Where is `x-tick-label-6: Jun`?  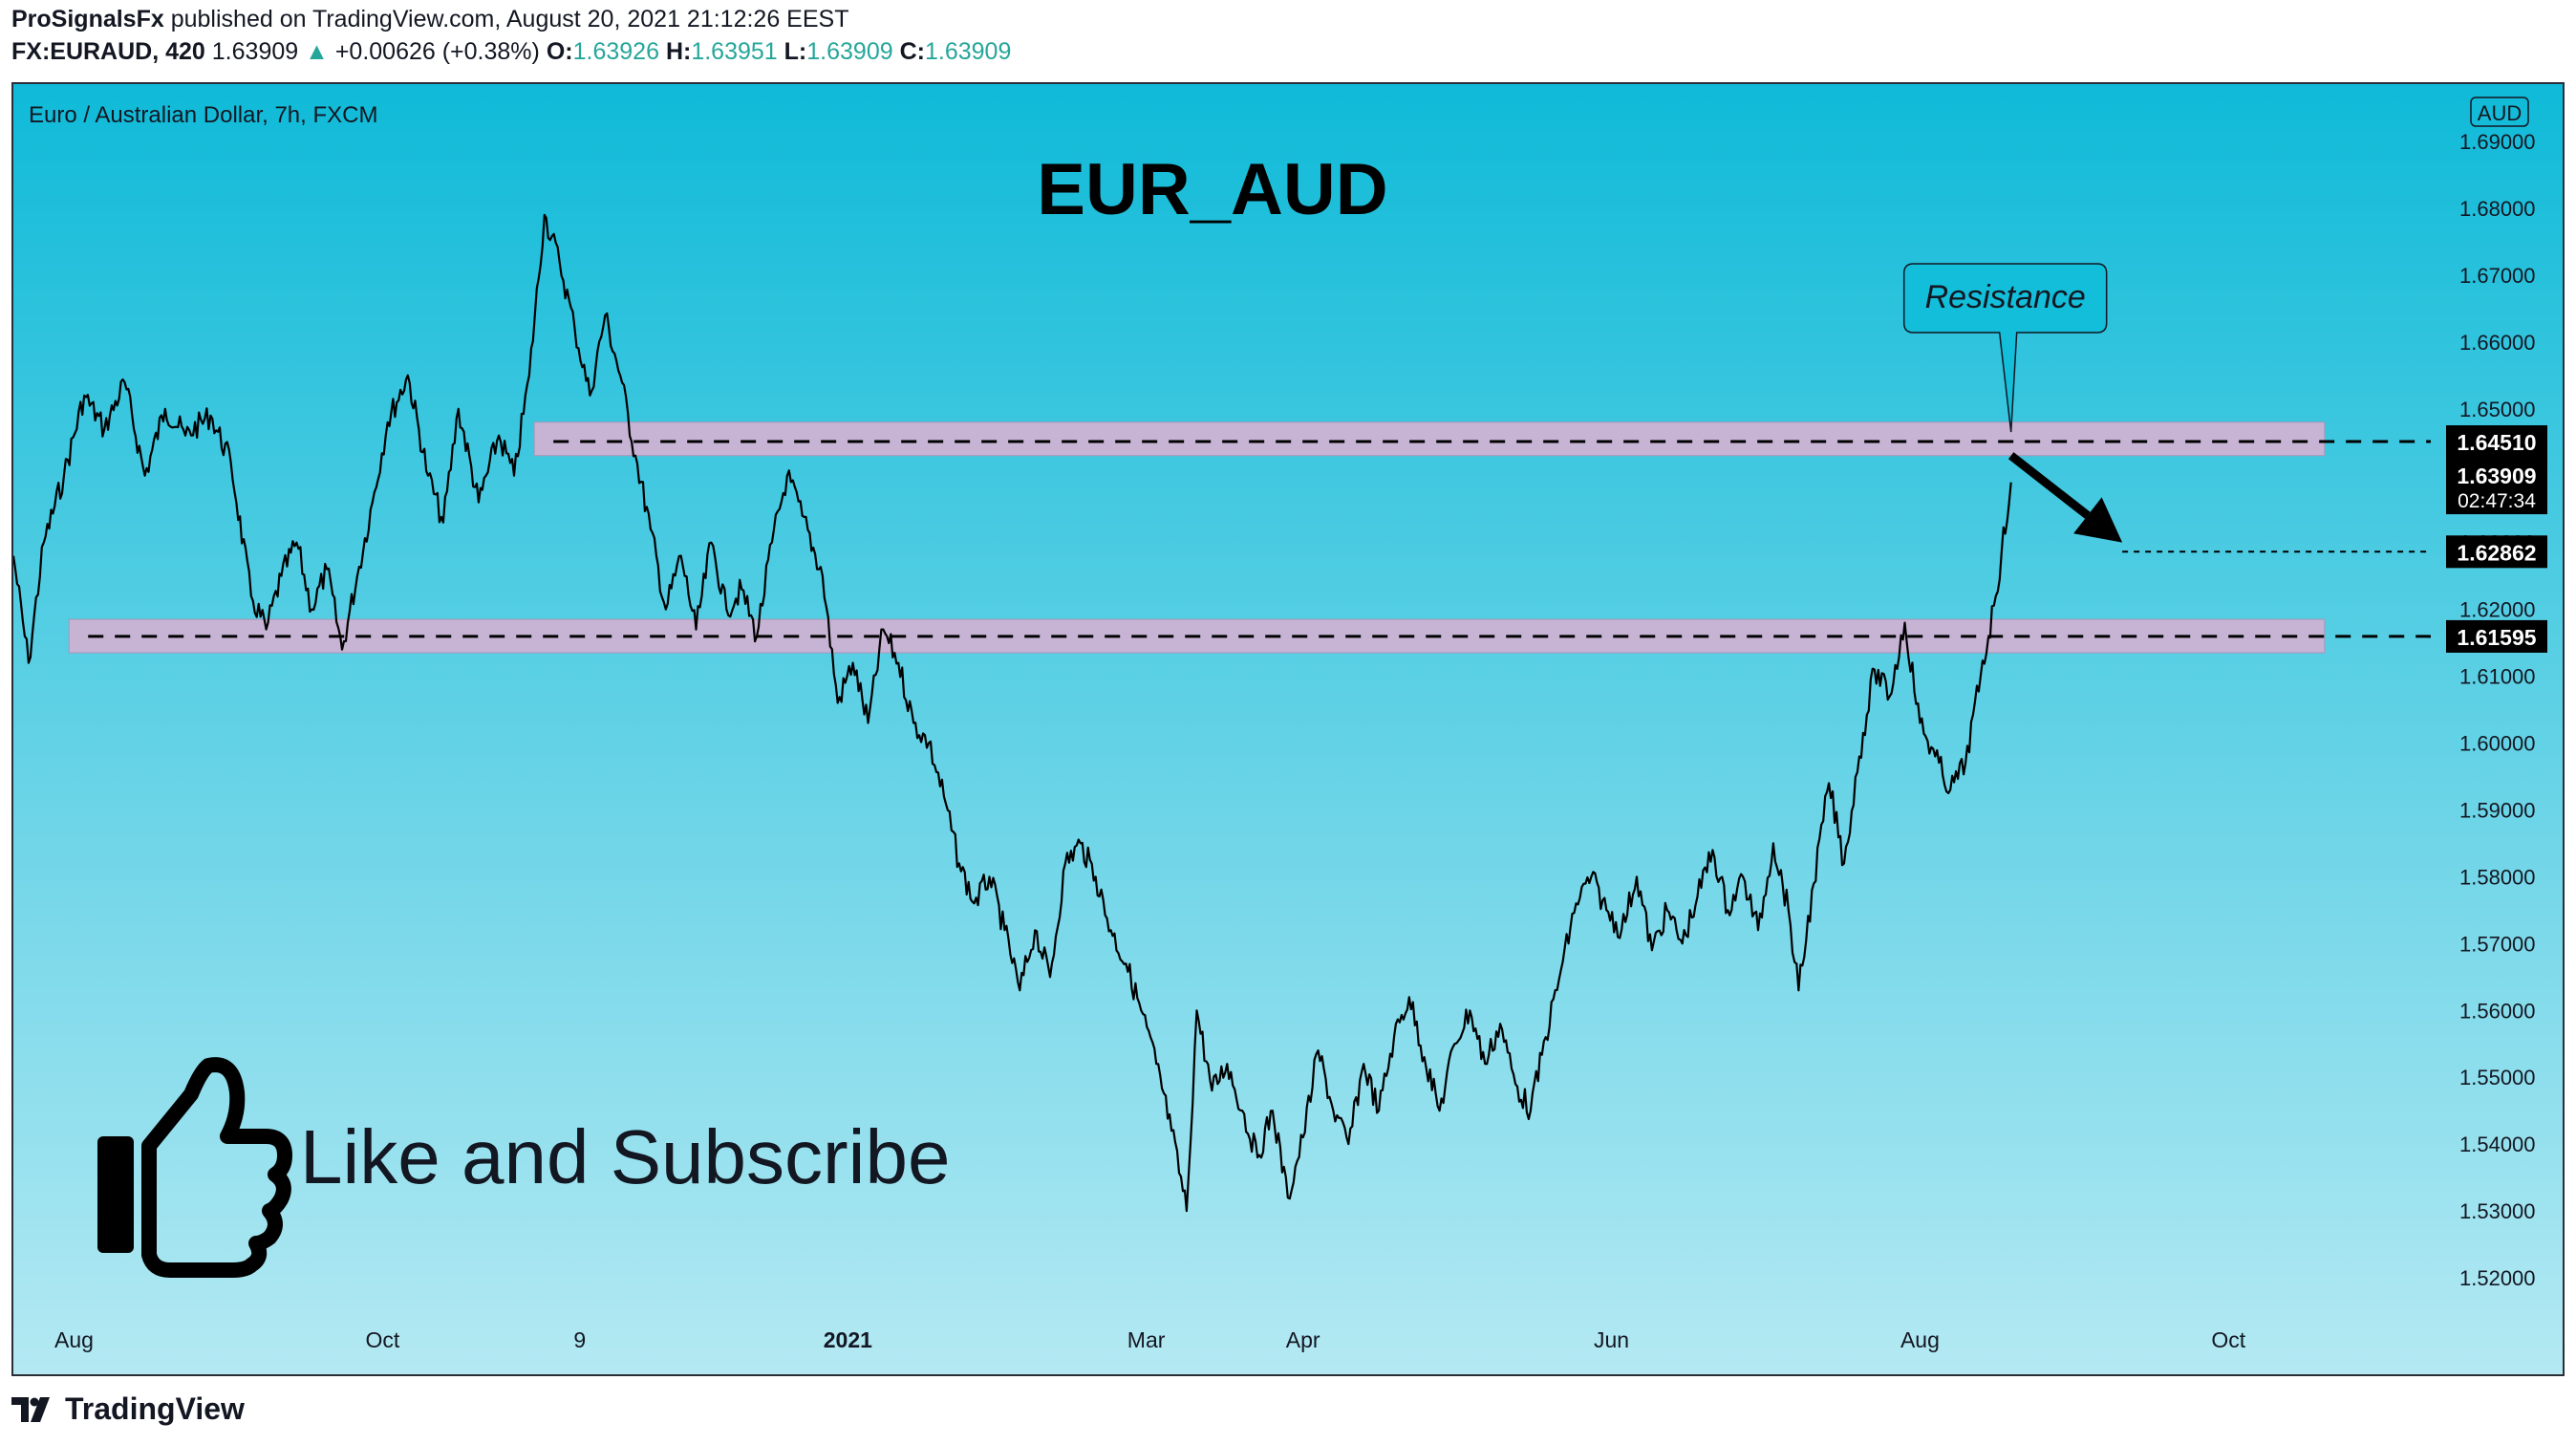
x-tick-label-6: Jun is located at coordinates (1611, 1339).